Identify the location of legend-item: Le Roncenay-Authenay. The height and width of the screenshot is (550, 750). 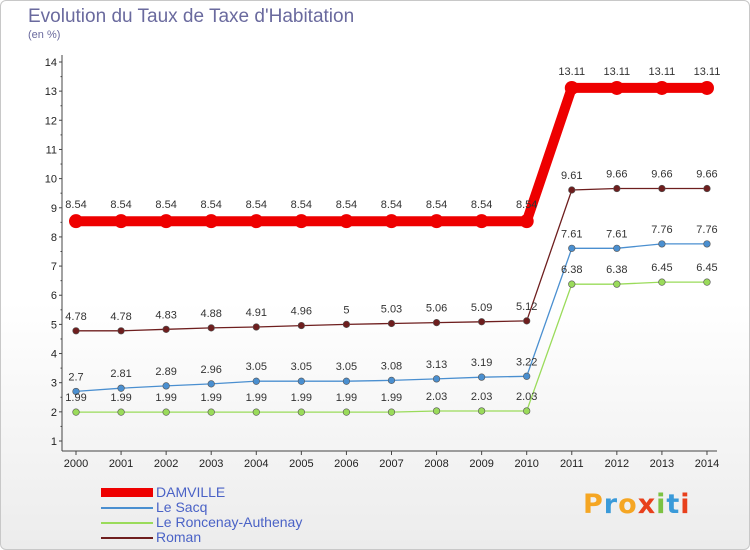
(201, 522).